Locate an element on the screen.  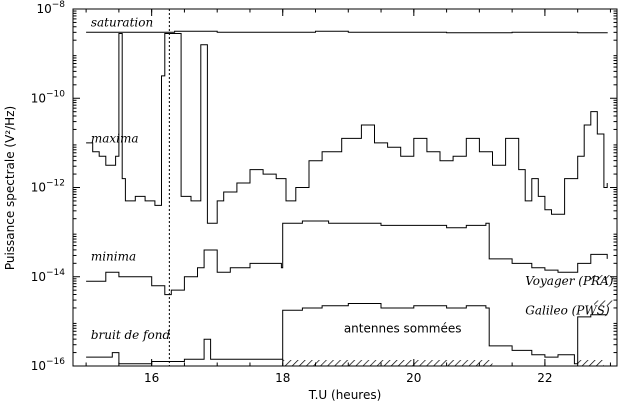
x-tick-label: 16 is located at coordinates (151, 378).